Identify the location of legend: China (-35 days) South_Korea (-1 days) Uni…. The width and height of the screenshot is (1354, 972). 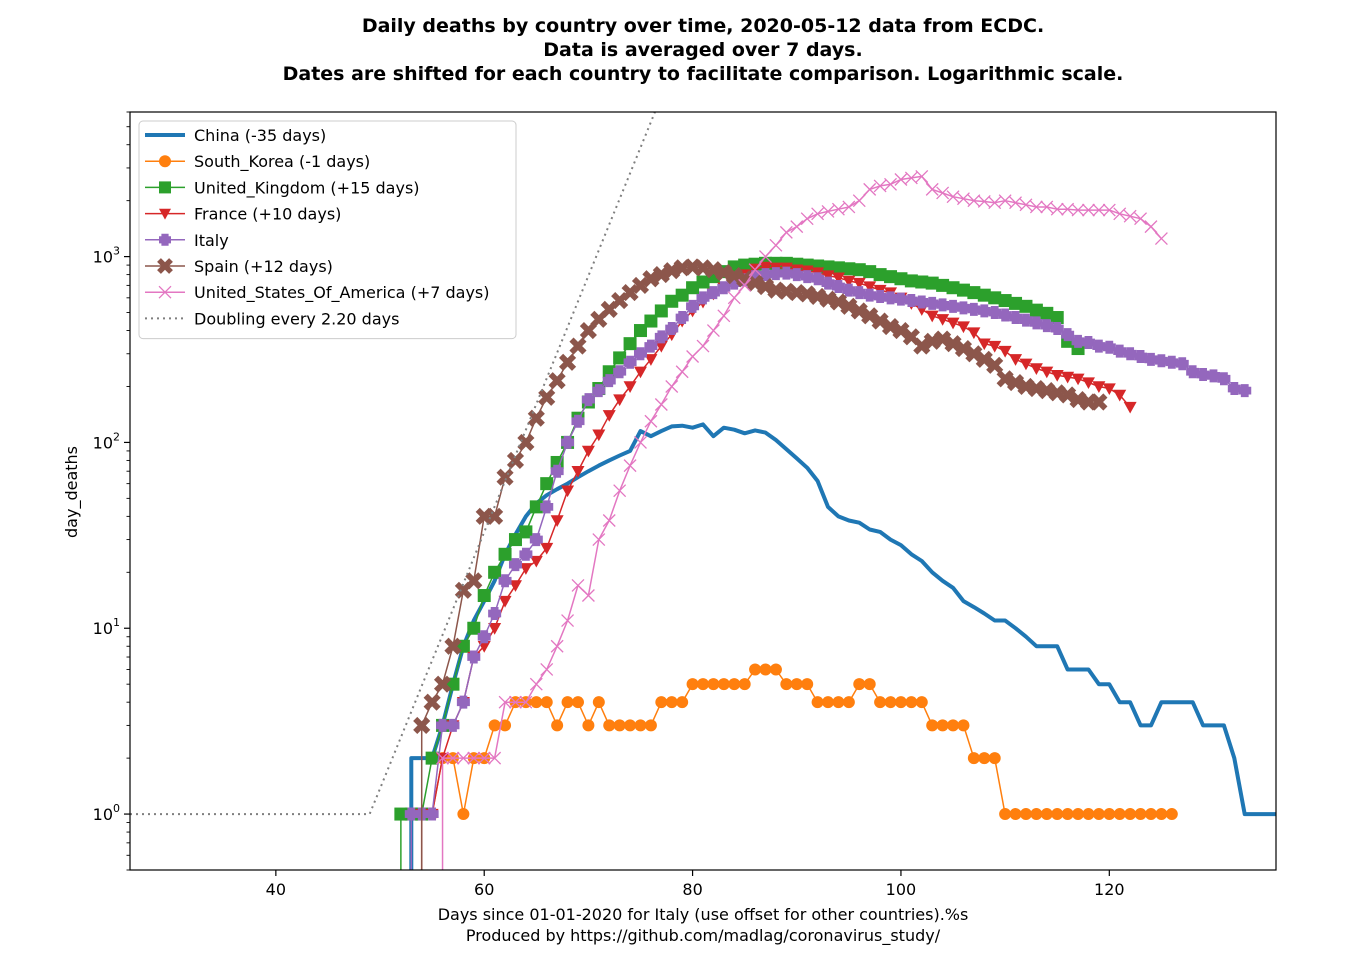
(327, 230).